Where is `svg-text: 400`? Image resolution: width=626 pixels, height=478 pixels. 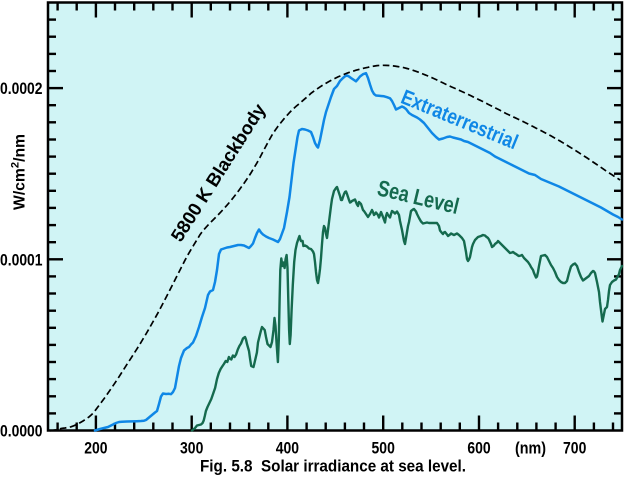
svg-text: 400 is located at coordinates (287, 448).